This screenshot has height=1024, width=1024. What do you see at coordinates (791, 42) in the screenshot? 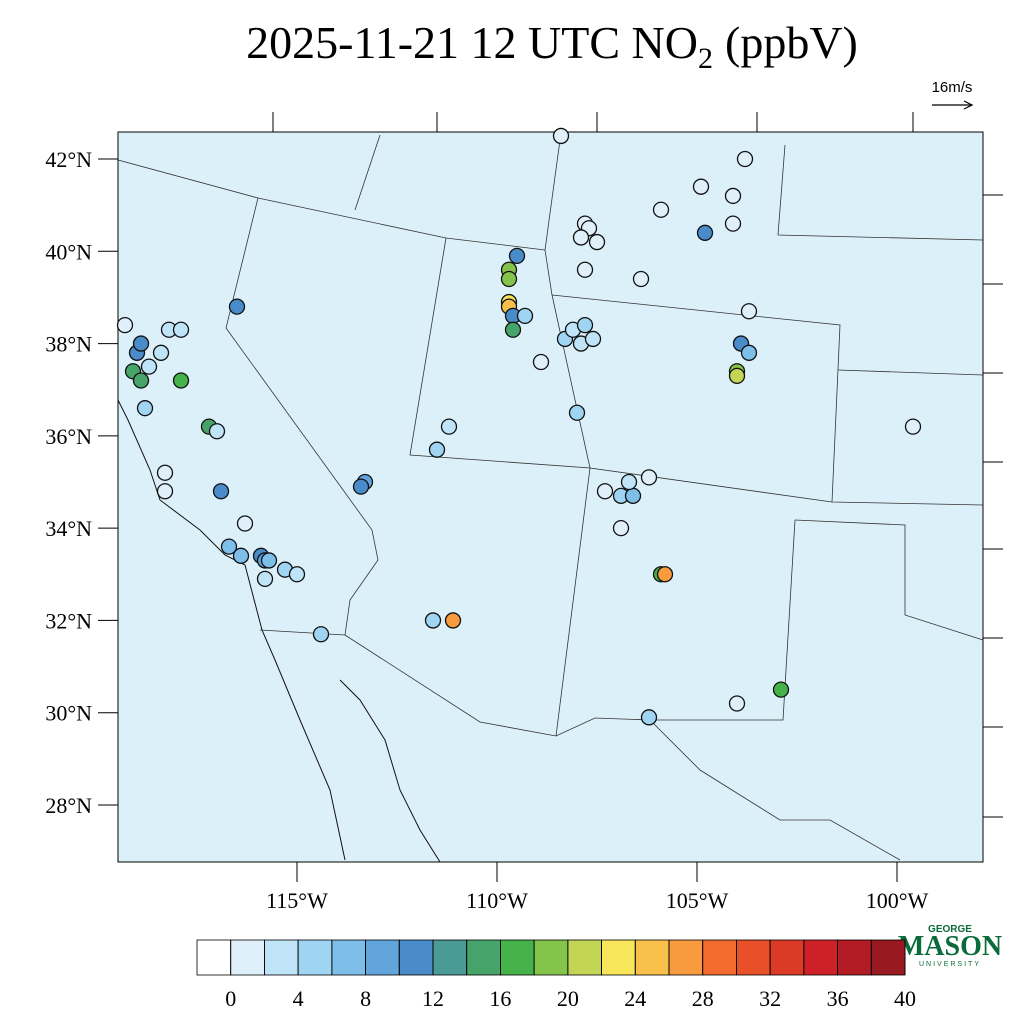
I see `title-unit: (ppbV)` at bounding box center [791, 42].